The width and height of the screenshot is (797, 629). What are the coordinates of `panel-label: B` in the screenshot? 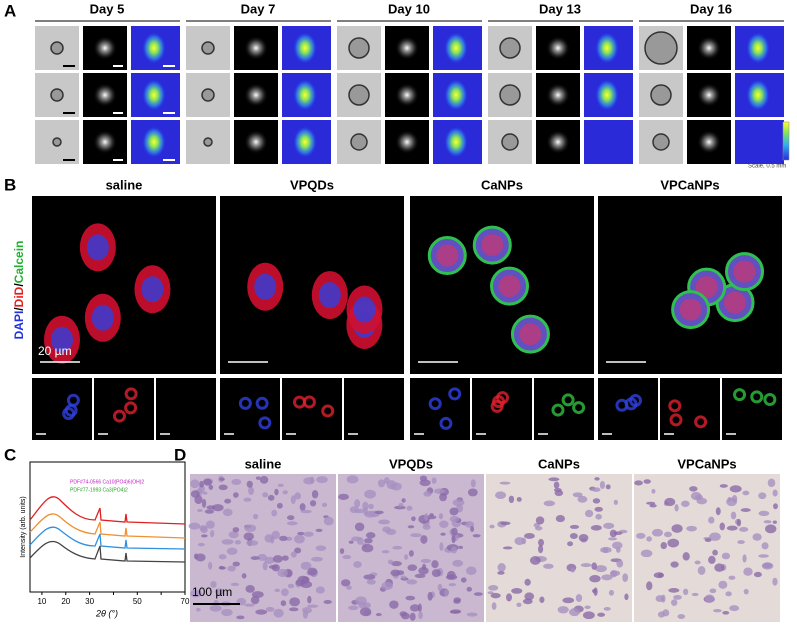 It's located at (10, 184).